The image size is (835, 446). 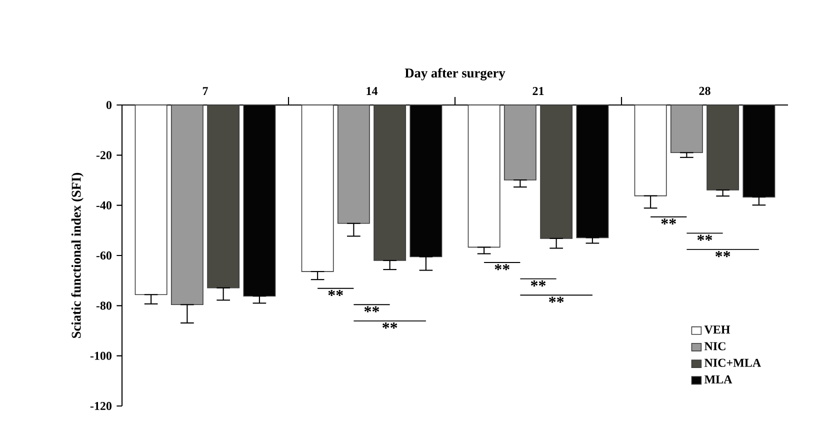 What do you see at coordinates (205, 91) in the screenshot?
I see `x-tick-label: 7` at bounding box center [205, 91].